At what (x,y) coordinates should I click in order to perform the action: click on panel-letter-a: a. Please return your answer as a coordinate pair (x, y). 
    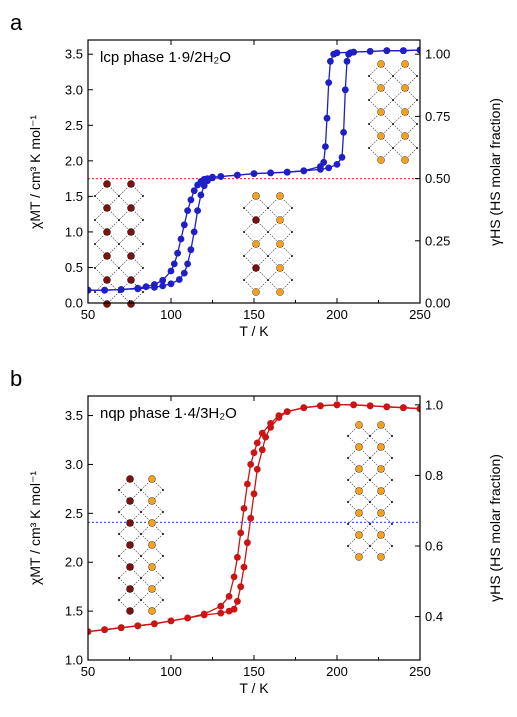
    Looking at the image, I should click on (16, 22).